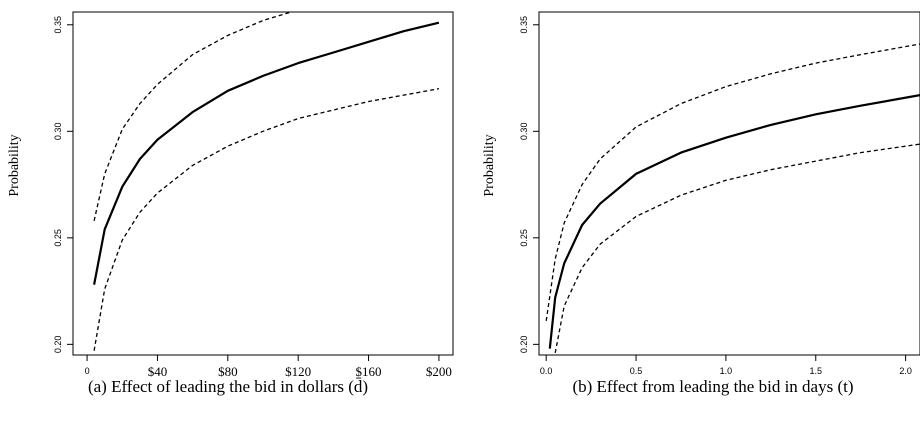 The height and width of the screenshot is (423, 920). What do you see at coordinates (439, 371) in the screenshot?
I see `x-tick-label: $200` at bounding box center [439, 371].